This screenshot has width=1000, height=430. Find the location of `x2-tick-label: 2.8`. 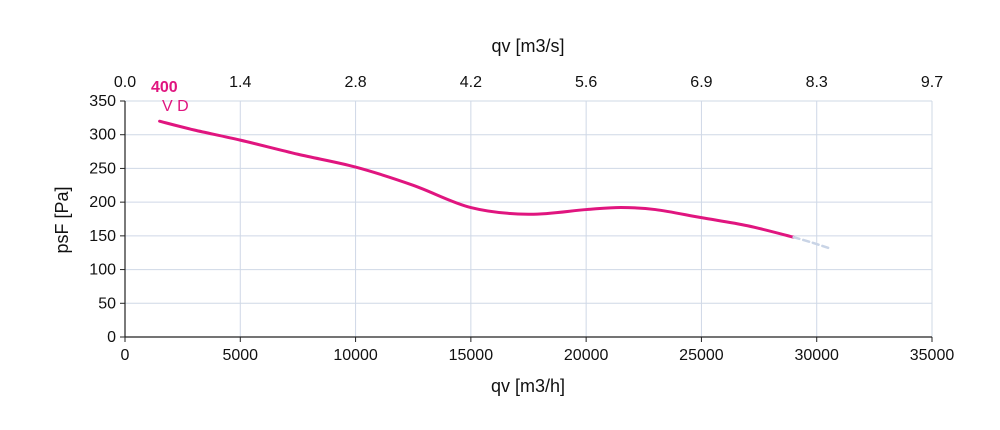

x2-tick-label: 2.8 is located at coordinates (355, 82).